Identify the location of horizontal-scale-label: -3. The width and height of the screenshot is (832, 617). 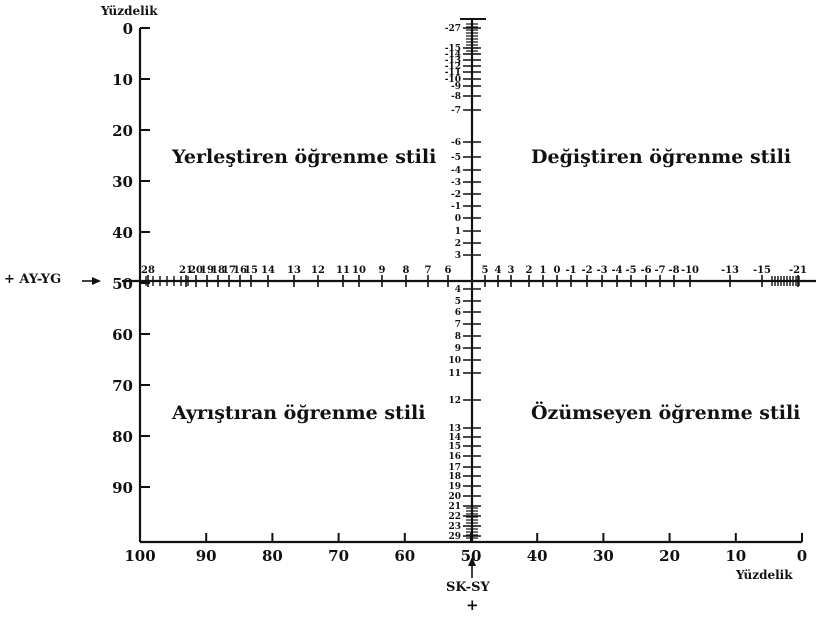
(601, 270).